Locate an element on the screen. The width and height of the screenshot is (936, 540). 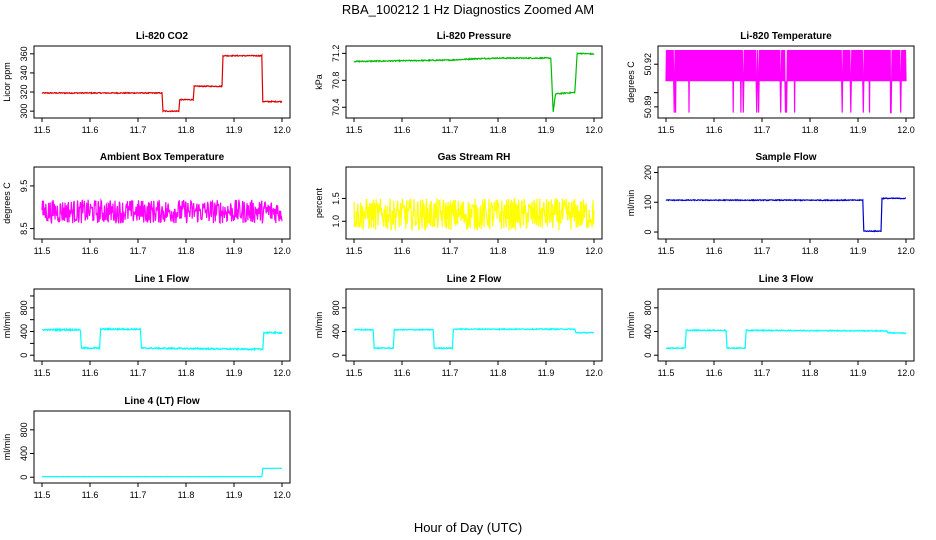
y-tick-label: 71.2 is located at coordinates (336, 54).